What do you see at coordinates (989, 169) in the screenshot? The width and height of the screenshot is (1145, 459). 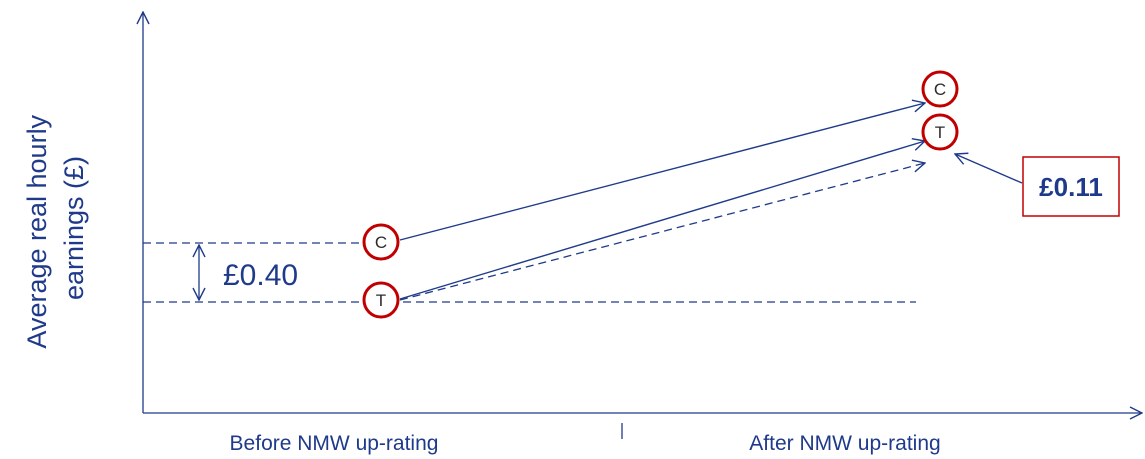 I see `callout-pointer-arrow` at bounding box center [989, 169].